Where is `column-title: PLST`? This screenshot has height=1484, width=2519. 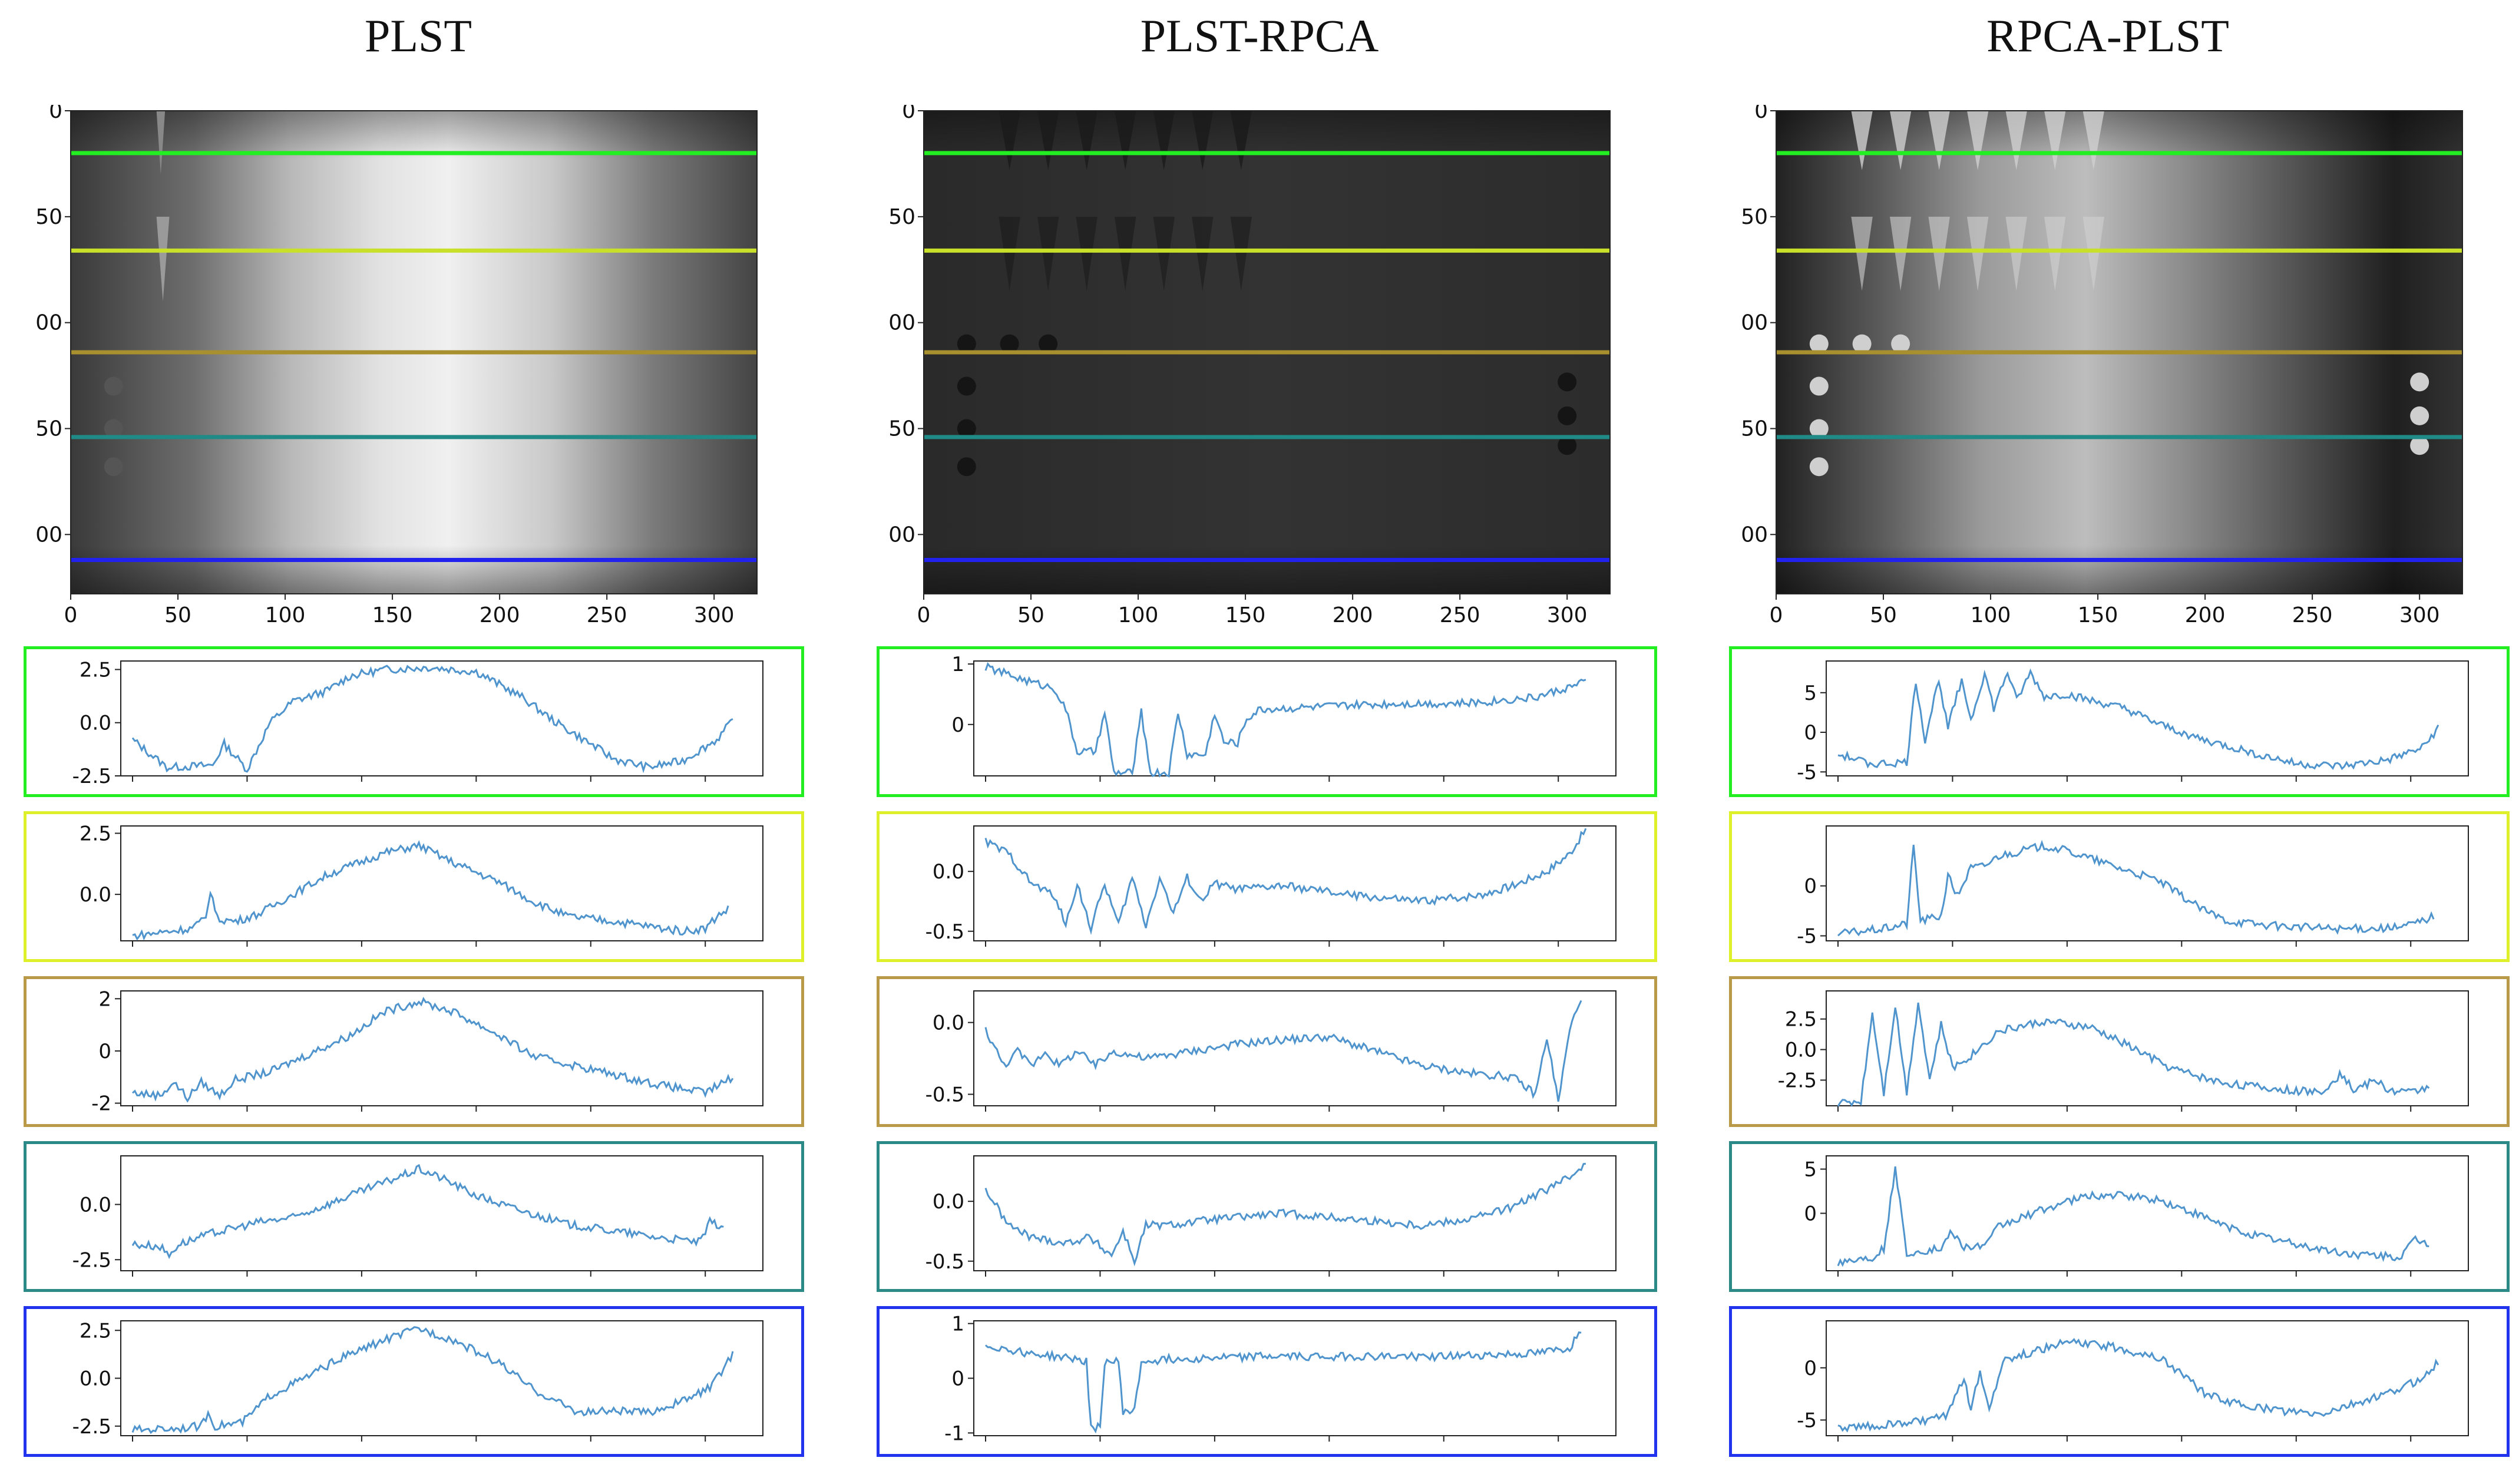
column-title: PLST is located at coordinates (418, 35).